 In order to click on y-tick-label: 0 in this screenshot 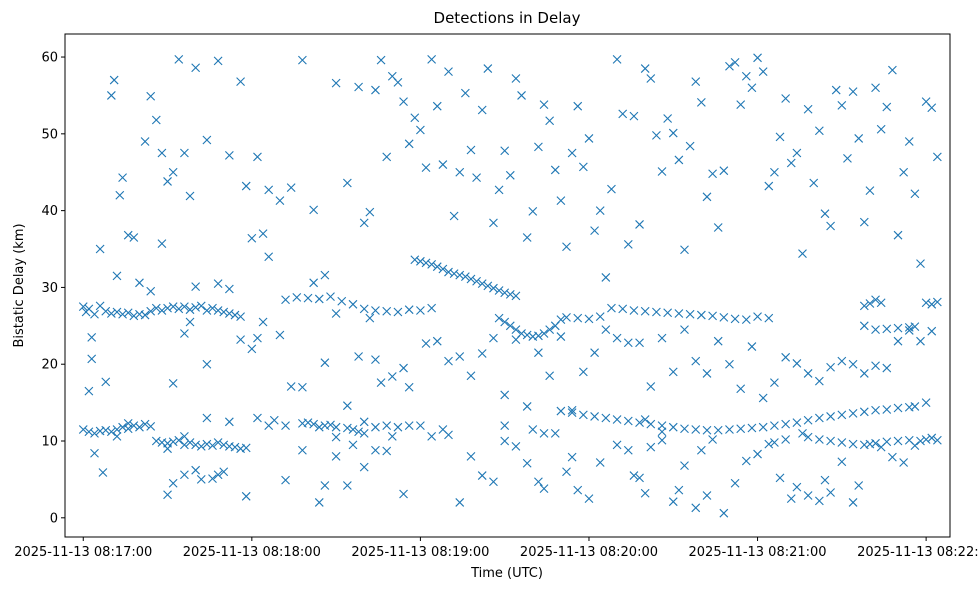, I will do `click(54, 518)`.